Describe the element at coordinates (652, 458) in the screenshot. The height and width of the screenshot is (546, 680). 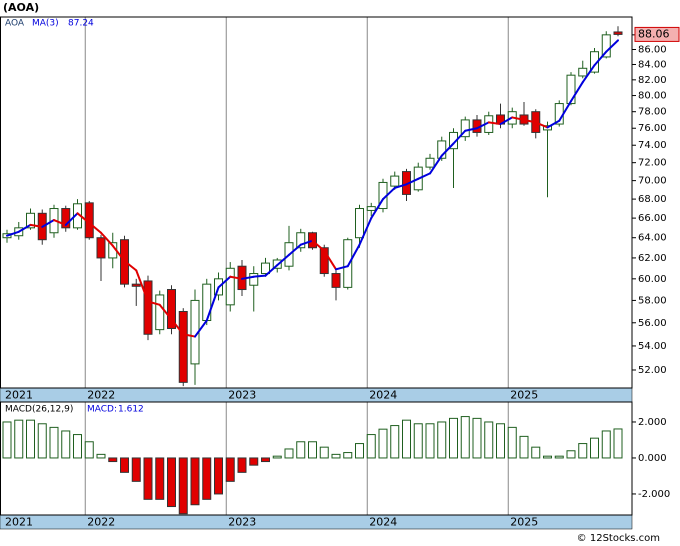
I see `y-tick-label: 0.000` at that location.